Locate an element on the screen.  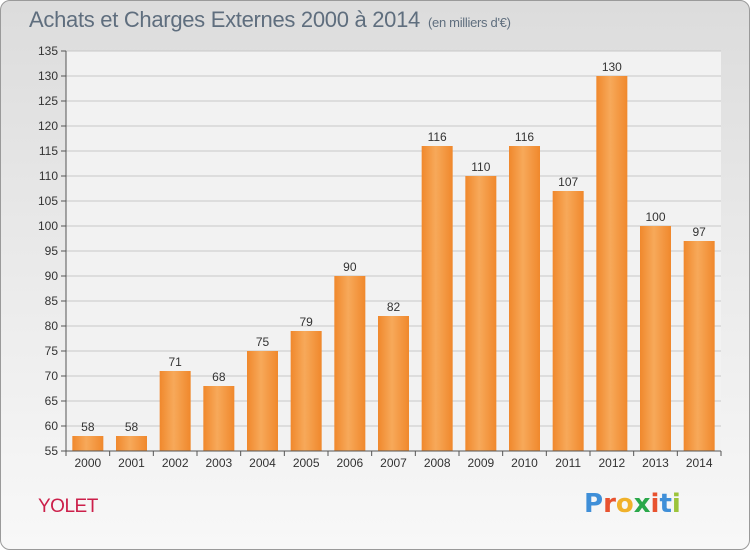
y-tick-label: 95 is located at coordinates (52, 251).